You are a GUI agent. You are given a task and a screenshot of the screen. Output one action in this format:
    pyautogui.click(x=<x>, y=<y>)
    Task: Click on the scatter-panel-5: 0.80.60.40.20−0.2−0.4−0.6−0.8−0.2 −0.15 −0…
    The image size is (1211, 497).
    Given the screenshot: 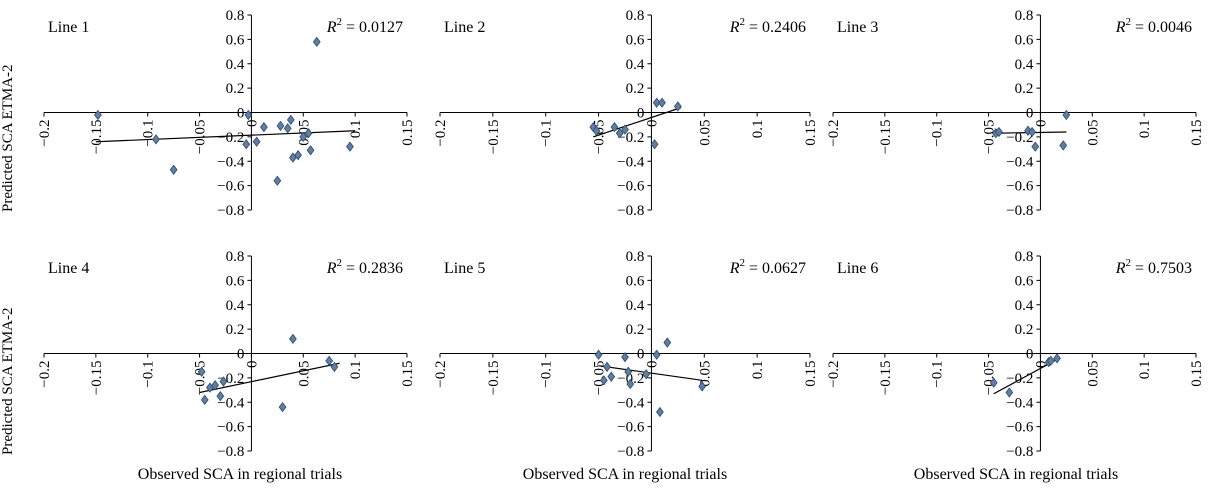 What is the action you would take?
    pyautogui.click(x=626, y=354)
    